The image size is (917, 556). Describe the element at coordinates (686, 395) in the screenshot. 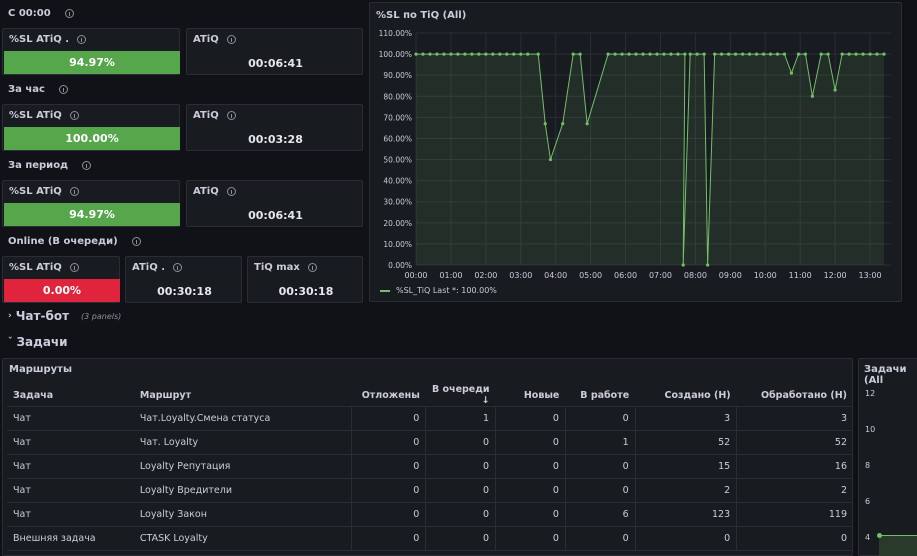

I see `column-header: Создано (Н)` at that location.